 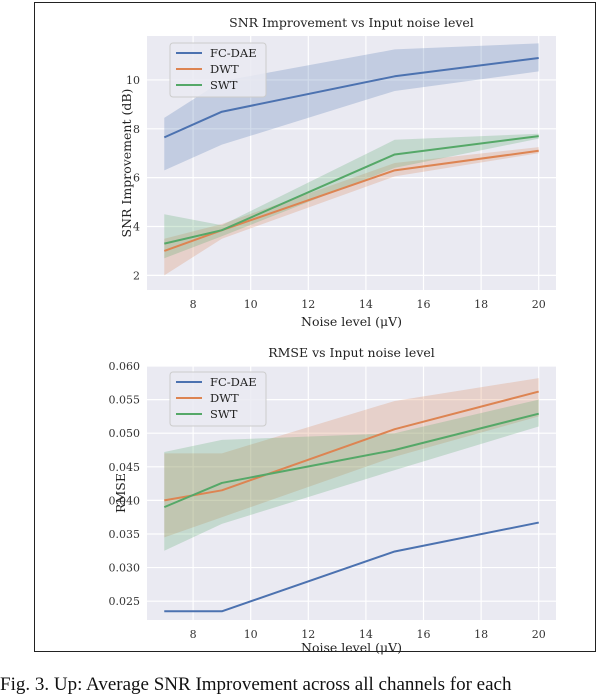 What do you see at coordinates (126, 163) in the screenshot?
I see `y-axis-label: SNR Improvement (dB)` at bounding box center [126, 163].